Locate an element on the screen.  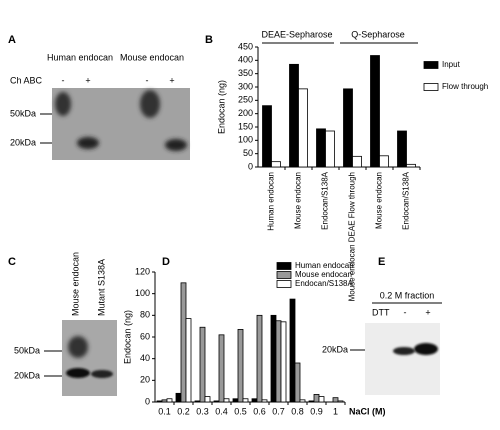
x-tick-label: Endocan/S138A is located at coordinates (406, 200).